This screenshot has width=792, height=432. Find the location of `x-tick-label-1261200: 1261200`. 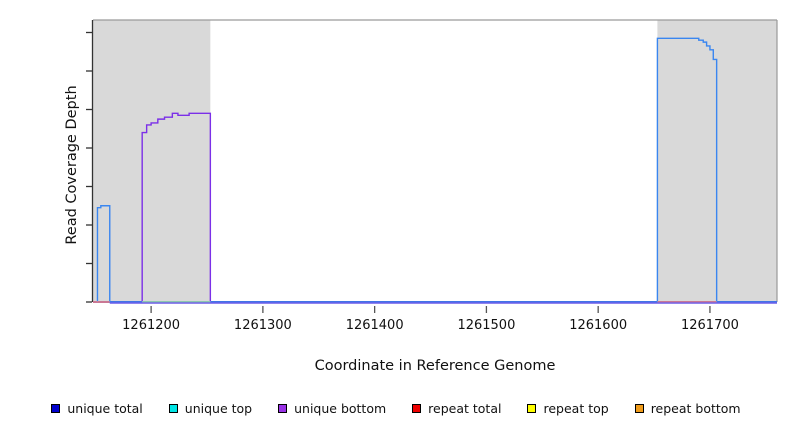

x-tick-label-1261200: 1261200 is located at coordinates (151, 325).